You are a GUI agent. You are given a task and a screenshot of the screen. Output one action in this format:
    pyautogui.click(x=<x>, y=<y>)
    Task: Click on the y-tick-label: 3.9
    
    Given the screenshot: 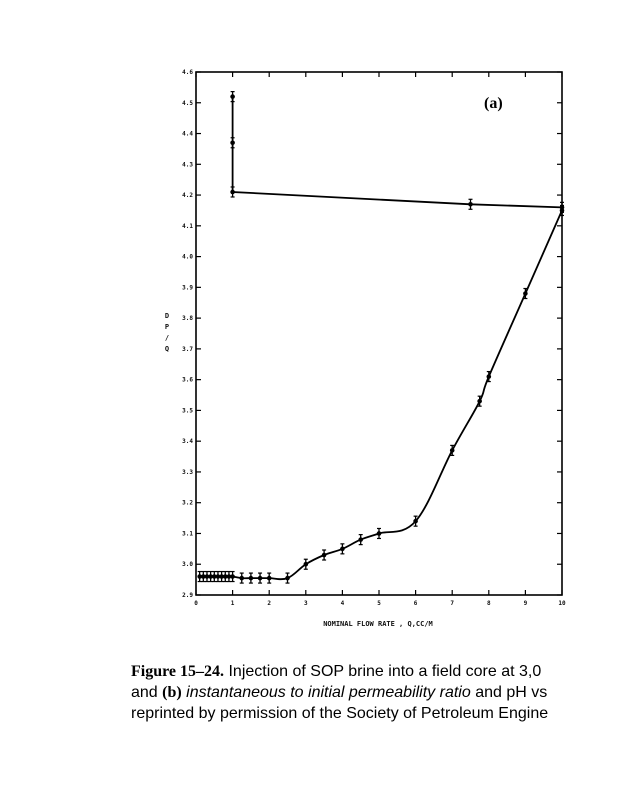 What is the action you would take?
    pyautogui.click(x=187, y=287)
    